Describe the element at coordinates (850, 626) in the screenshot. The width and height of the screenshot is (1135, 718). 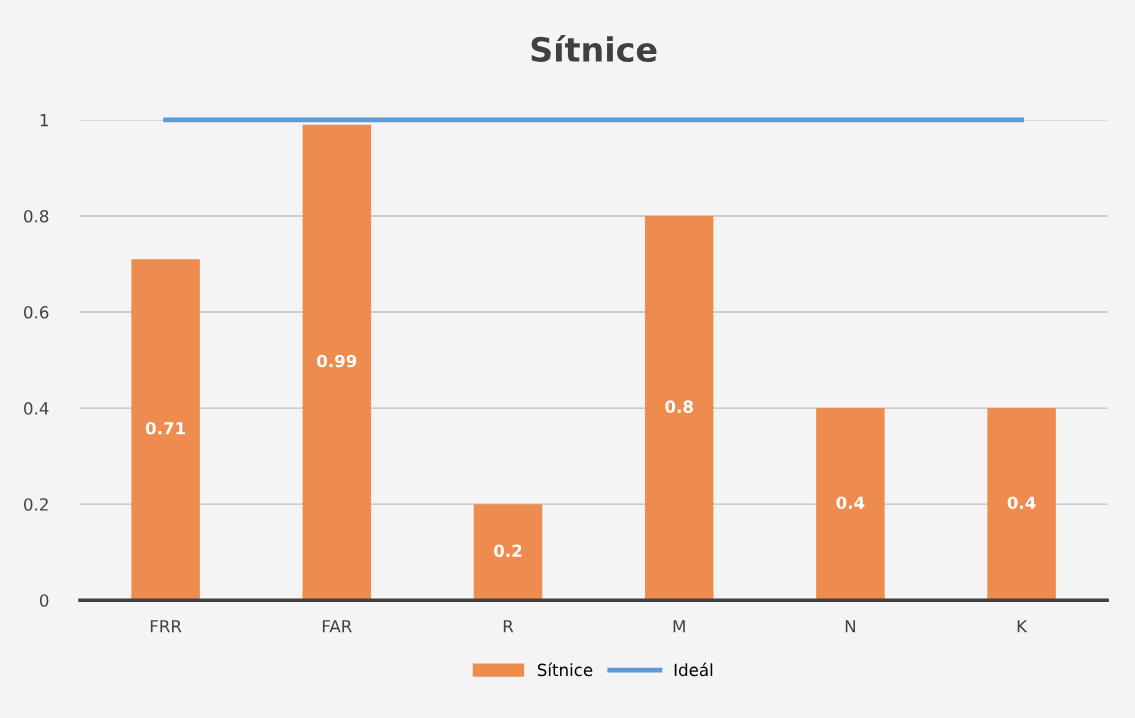
I see `x-tick-label: N` at that location.